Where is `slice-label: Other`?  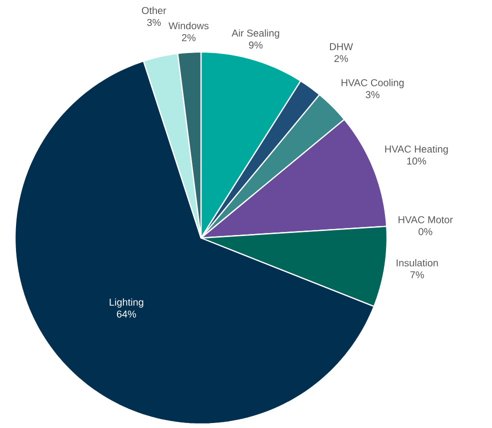 slice-label: Other is located at coordinates (154, 10).